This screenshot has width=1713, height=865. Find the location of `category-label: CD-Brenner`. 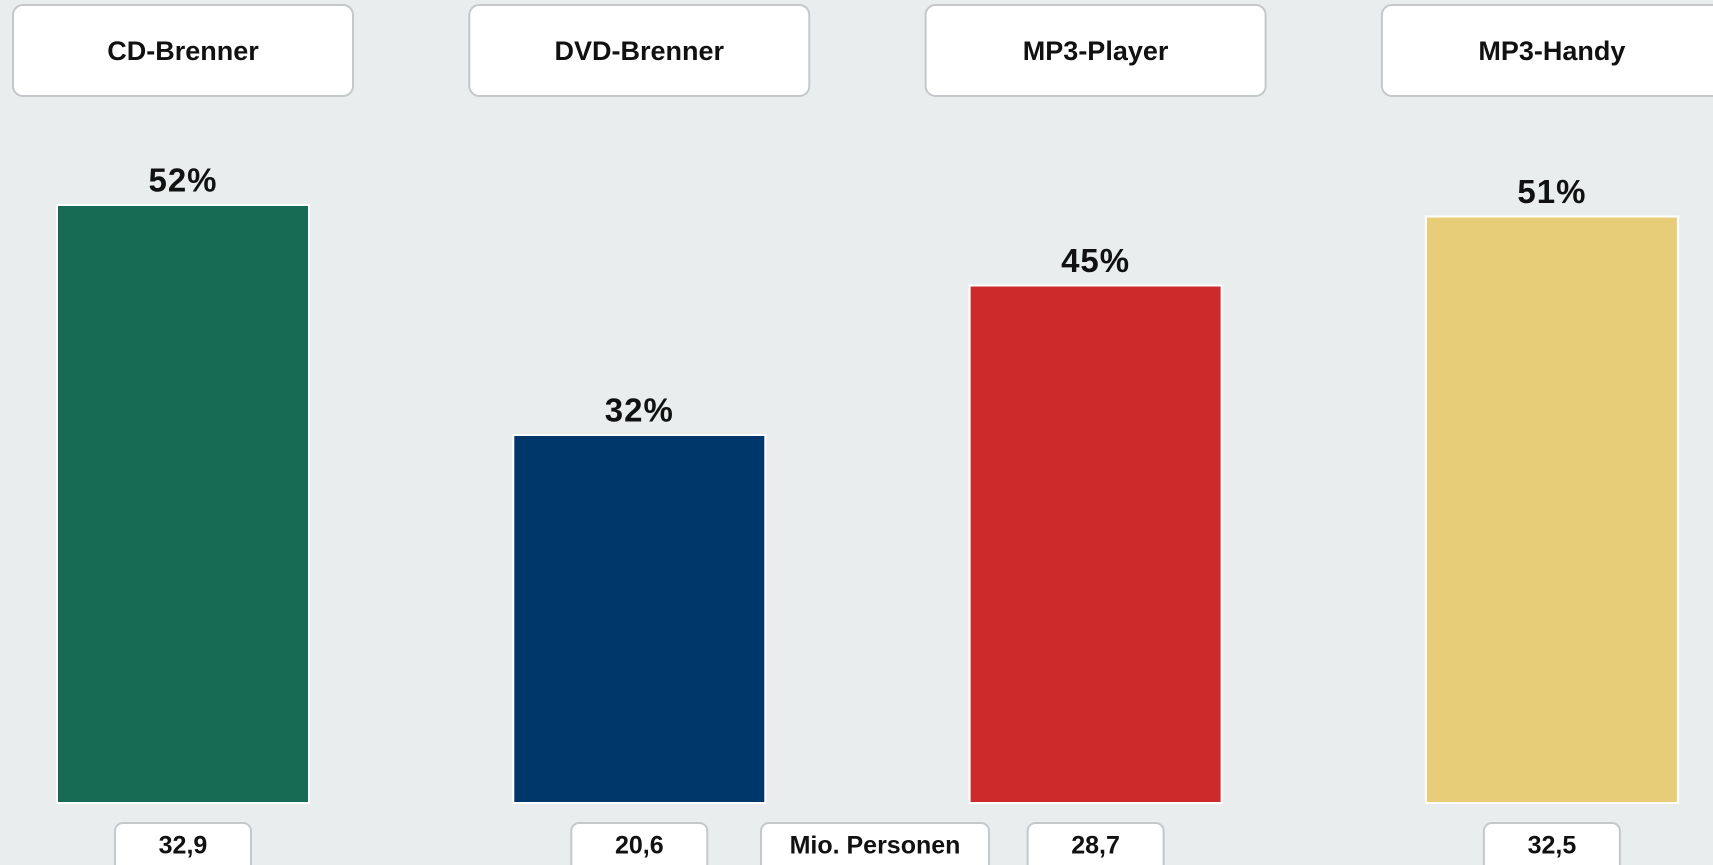

category-label: CD-Brenner is located at coordinates (183, 51).